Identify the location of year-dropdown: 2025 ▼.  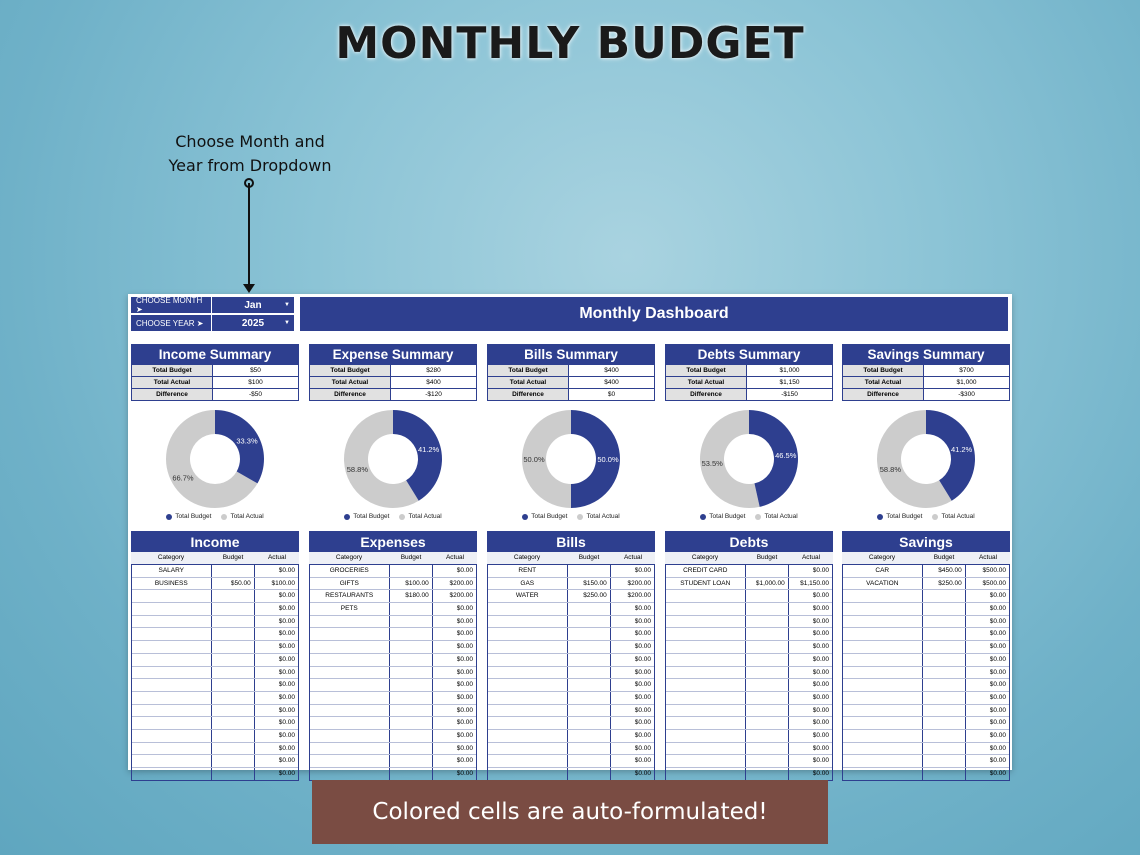
(252, 323).